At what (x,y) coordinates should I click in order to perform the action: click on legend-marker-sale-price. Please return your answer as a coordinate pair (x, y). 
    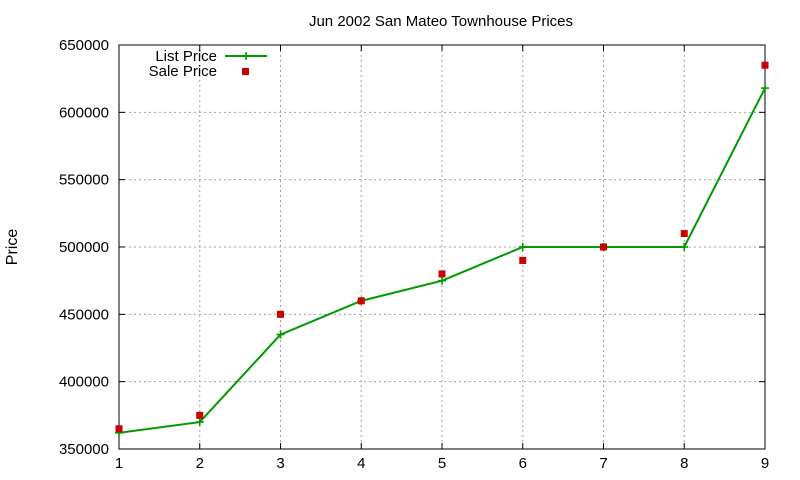
    Looking at the image, I should click on (245, 71).